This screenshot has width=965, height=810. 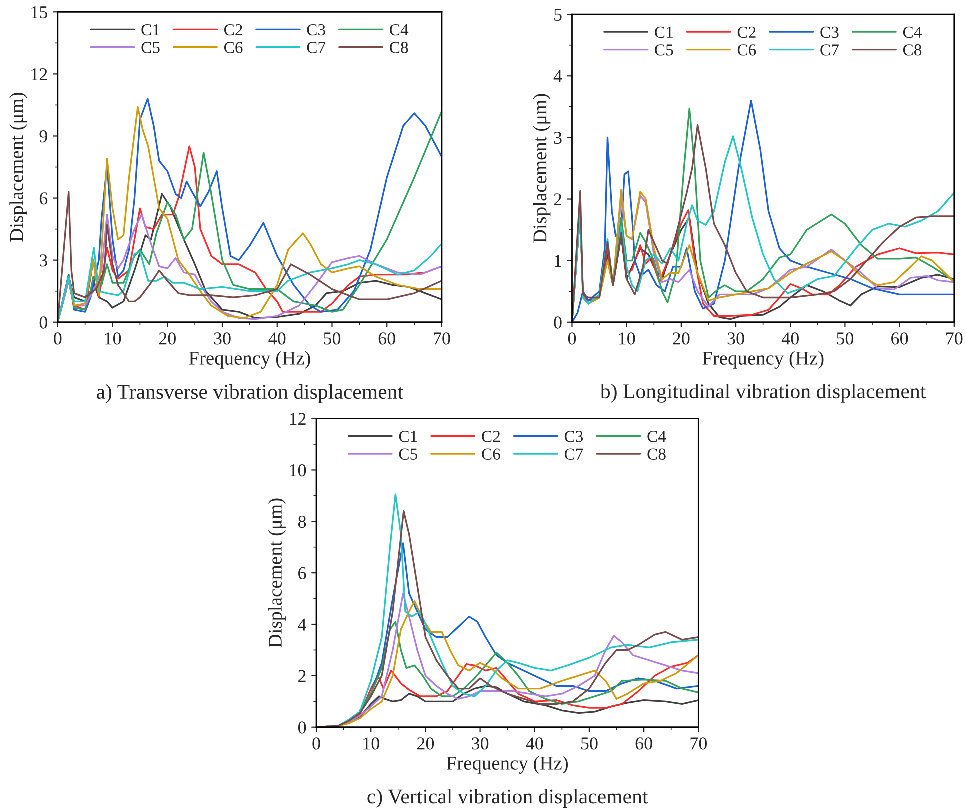 I want to click on y-tick-label: 8, so click(x=302, y=522).